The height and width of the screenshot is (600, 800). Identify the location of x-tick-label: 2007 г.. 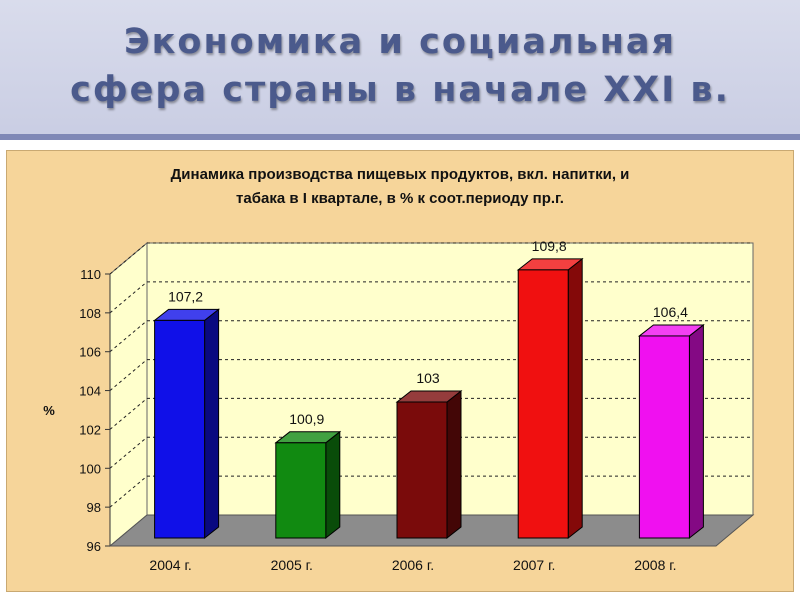
(534, 565).